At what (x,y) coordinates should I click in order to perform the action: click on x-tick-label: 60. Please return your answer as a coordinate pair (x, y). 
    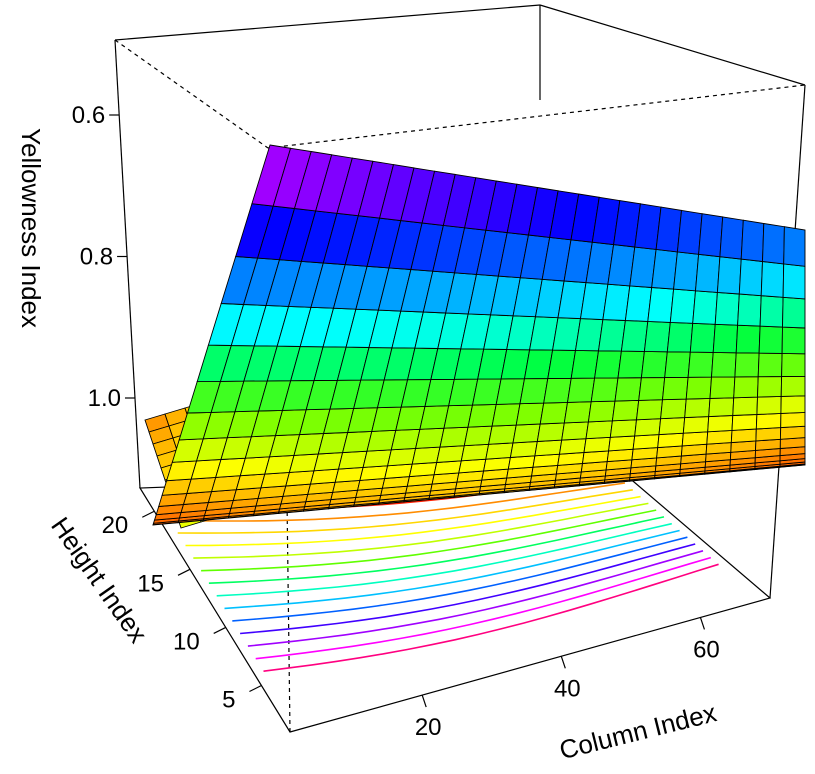
    Looking at the image, I should click on (706, 649).